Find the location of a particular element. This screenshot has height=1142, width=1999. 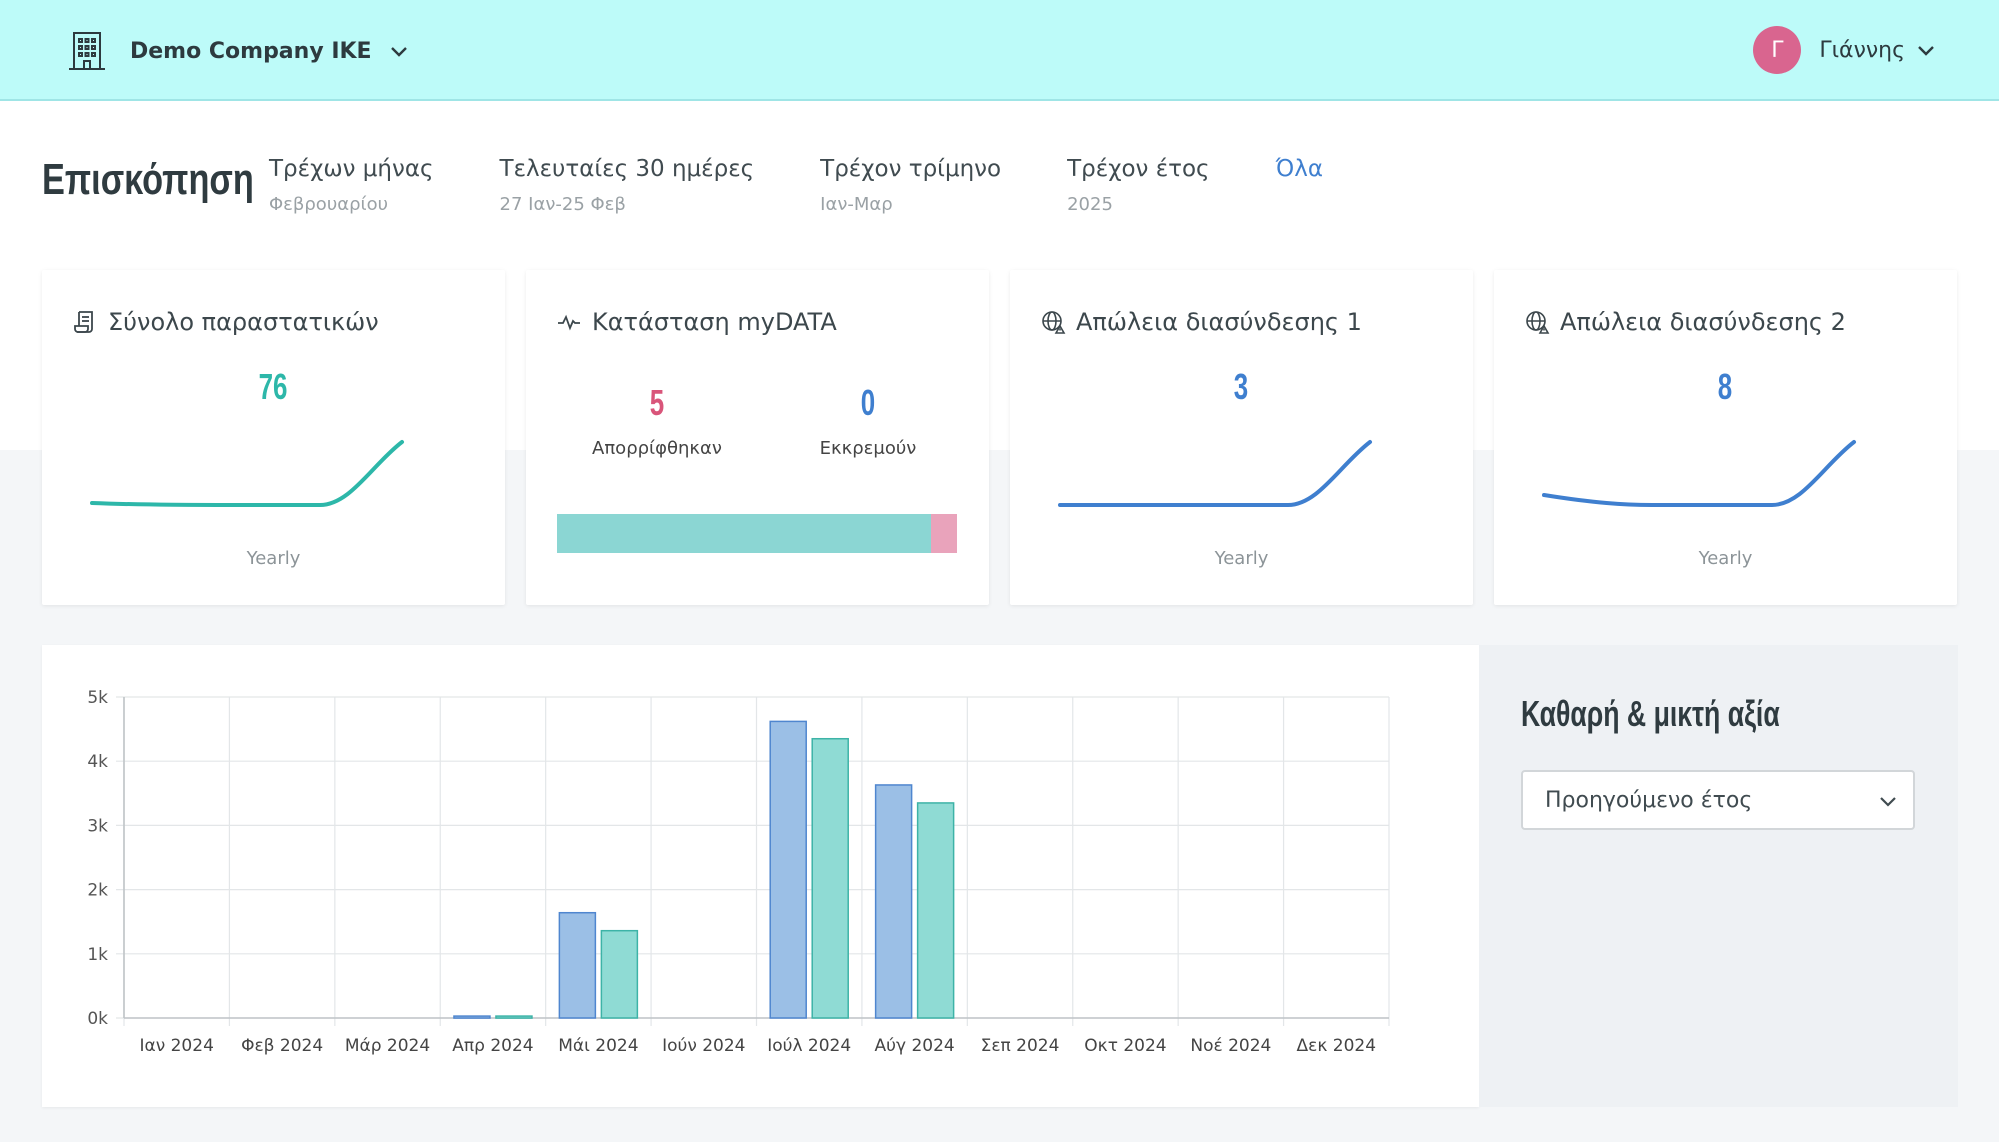

period-current-year: Τρέχον έτος 2025 is located at coordinates (1138, 185).